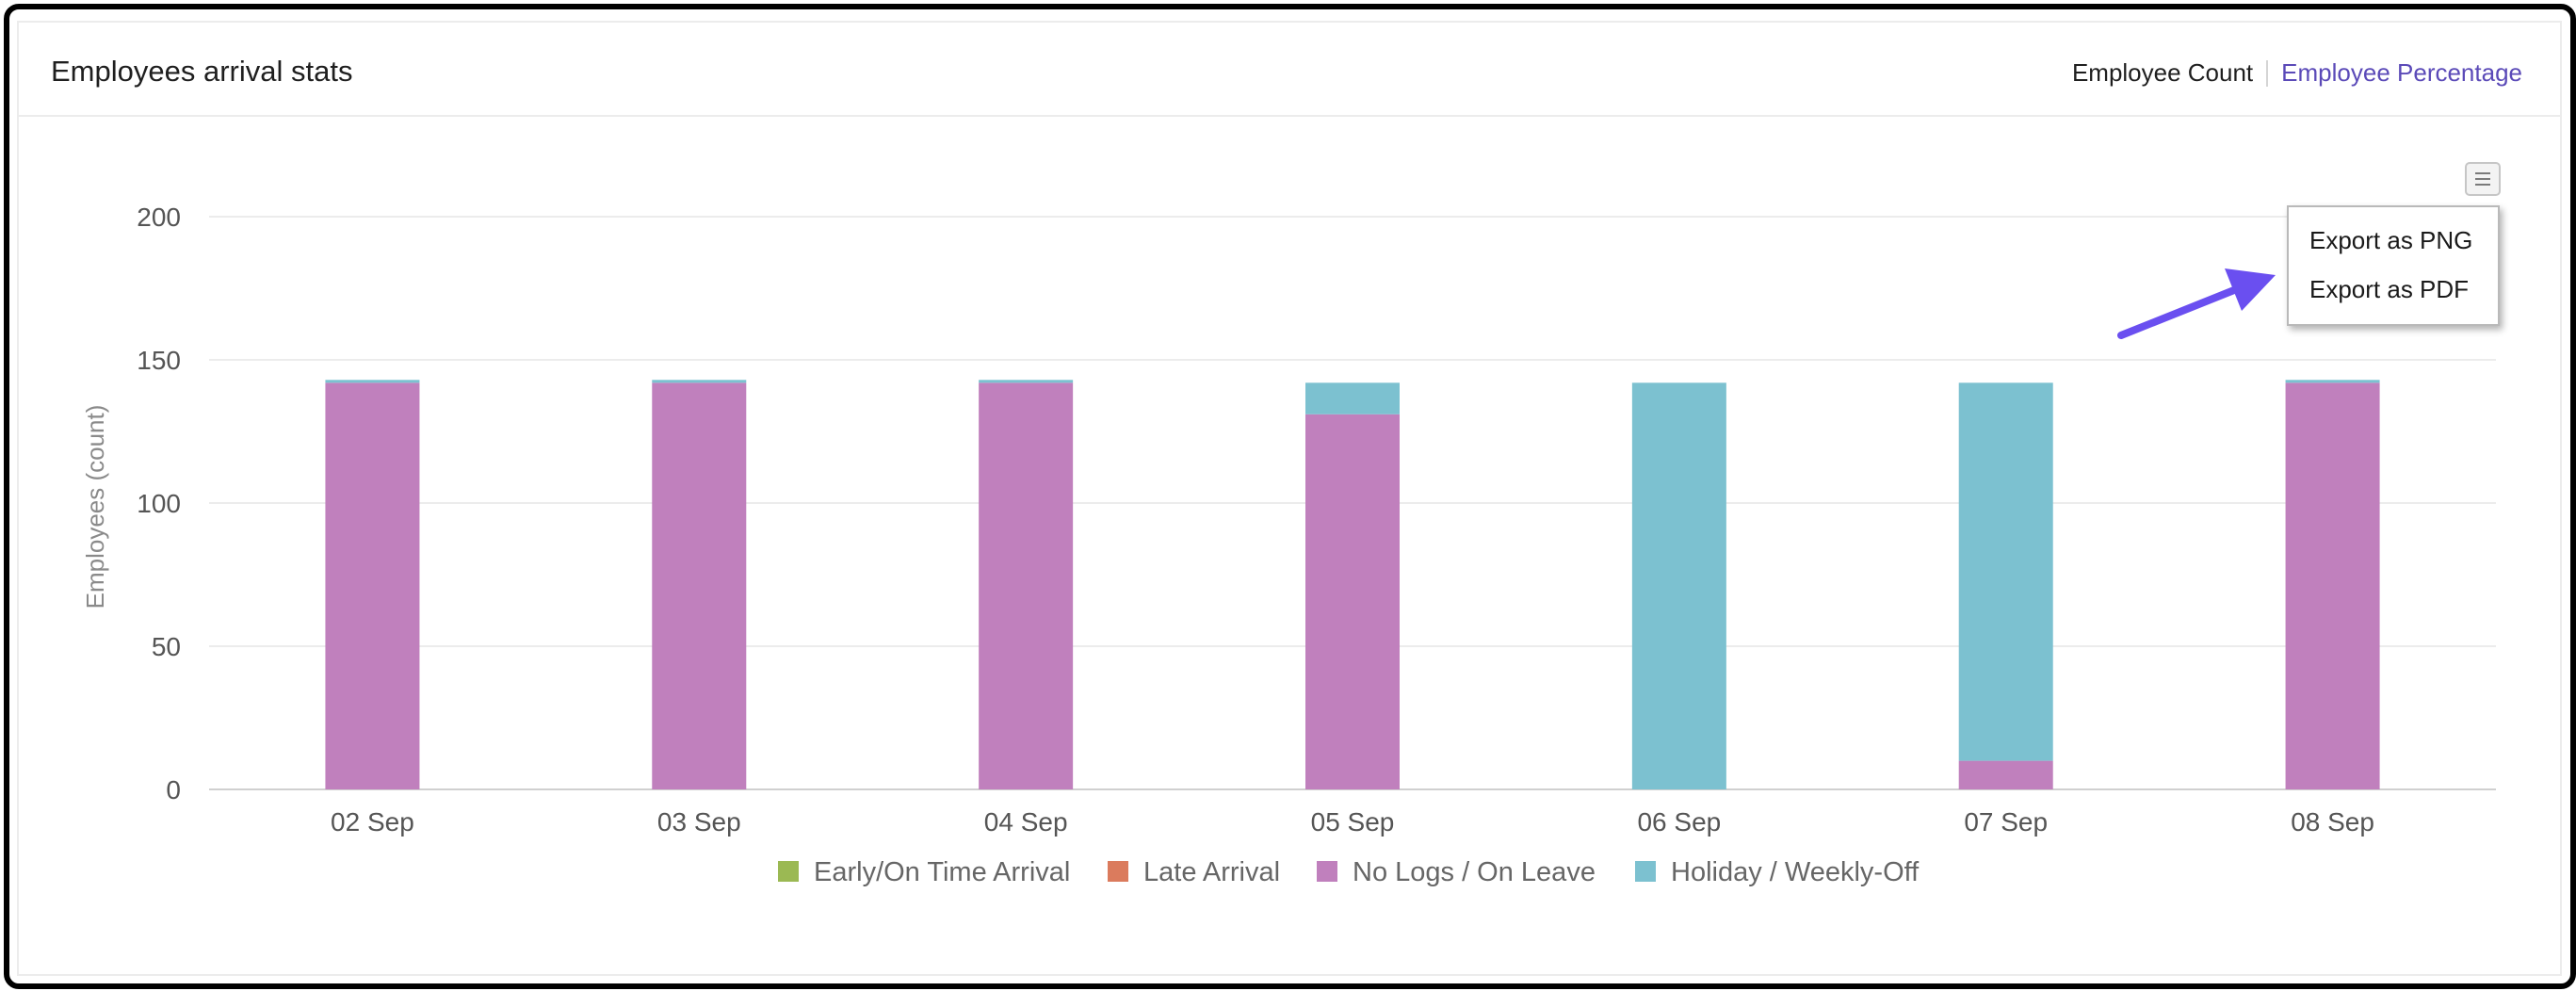 This screenshot has height=991, width=2576. Describe the element at coordinates (2177, 313) in the screenshot. I see `arrow-shaft` at that location.